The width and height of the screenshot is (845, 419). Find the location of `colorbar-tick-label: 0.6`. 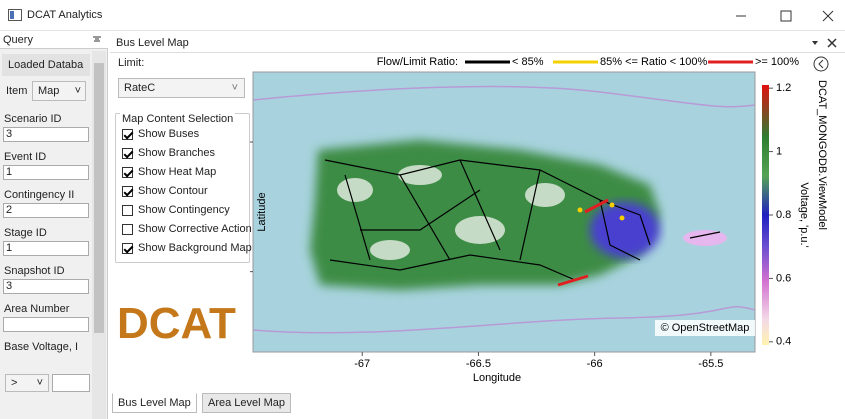

colorbar-tick-label: 0.6 is located at coordinates (783, 278).